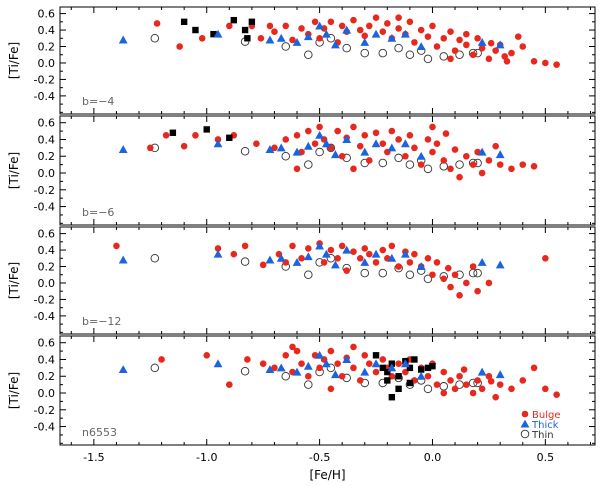 This screenshot has width=600, height=486. Describe the element at coordinates (433, 457) in the screenshot. I see `x-tick-label: 0.0` at that location.